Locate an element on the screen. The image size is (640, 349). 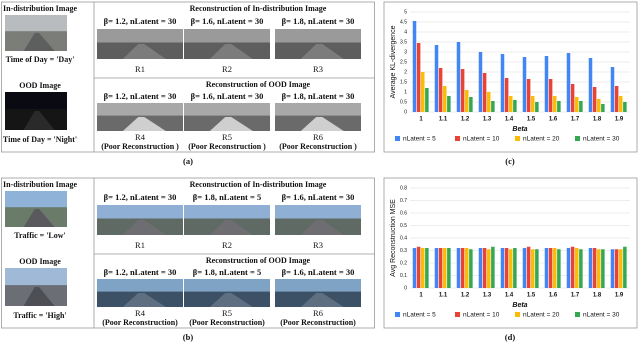
x-tick-label: 1.5 is located at coordinates (531, 120).